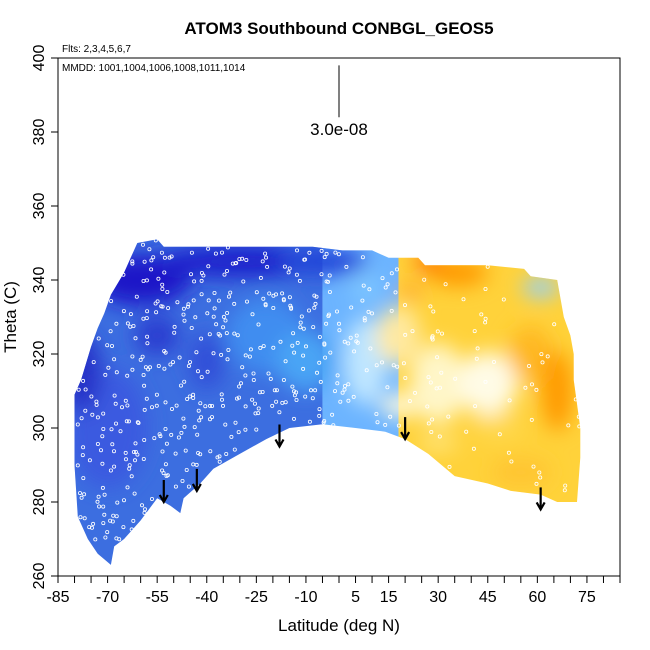  Describe the element at coordinates (45, 317) in the screenshot. I see `y-axis: 260 280 300 320 340 360 380 400` at that location.